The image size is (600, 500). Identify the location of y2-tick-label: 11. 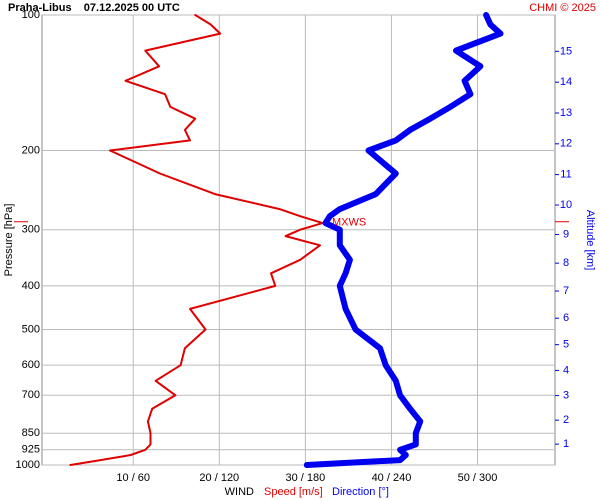
(565, 175).